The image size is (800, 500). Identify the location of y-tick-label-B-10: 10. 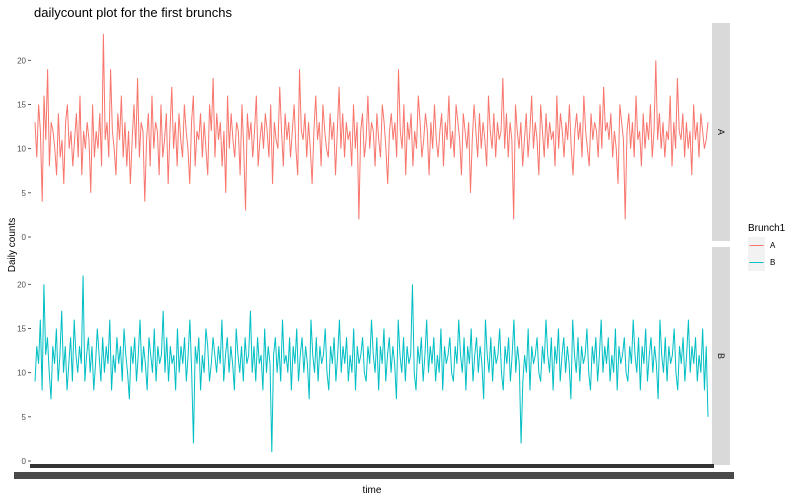
(21, 373).